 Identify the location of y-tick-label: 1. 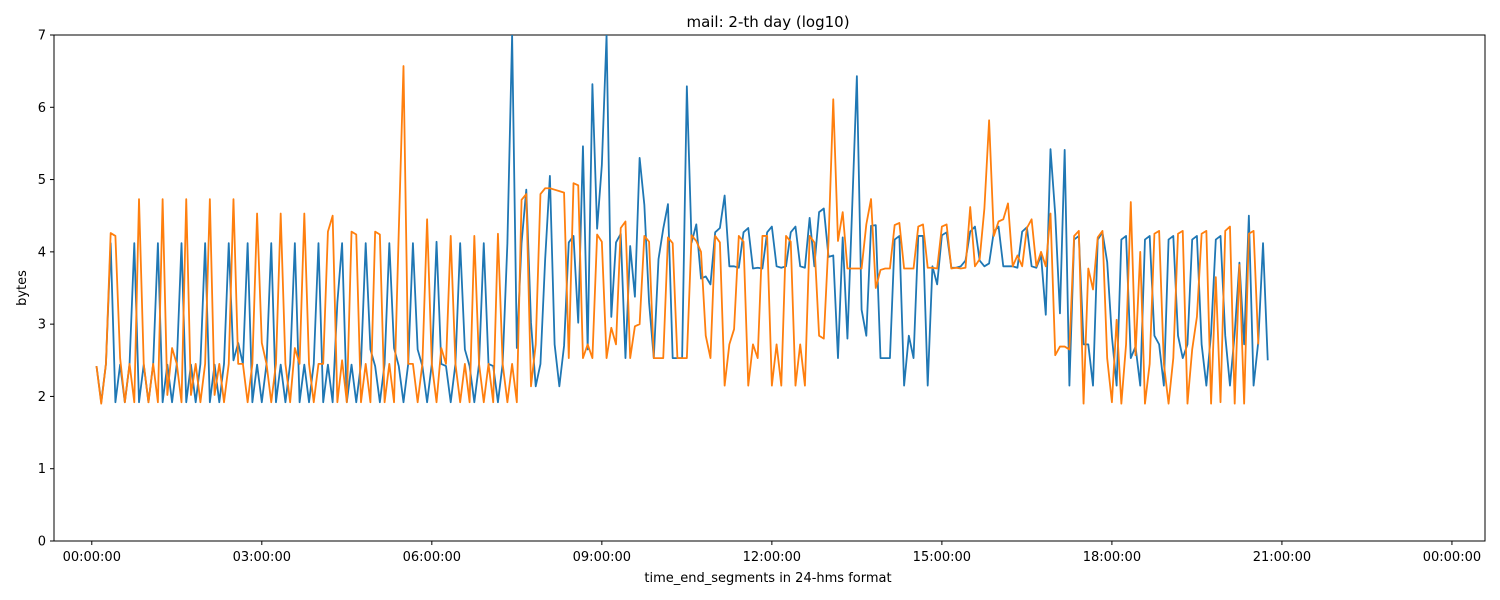
(42, 469).